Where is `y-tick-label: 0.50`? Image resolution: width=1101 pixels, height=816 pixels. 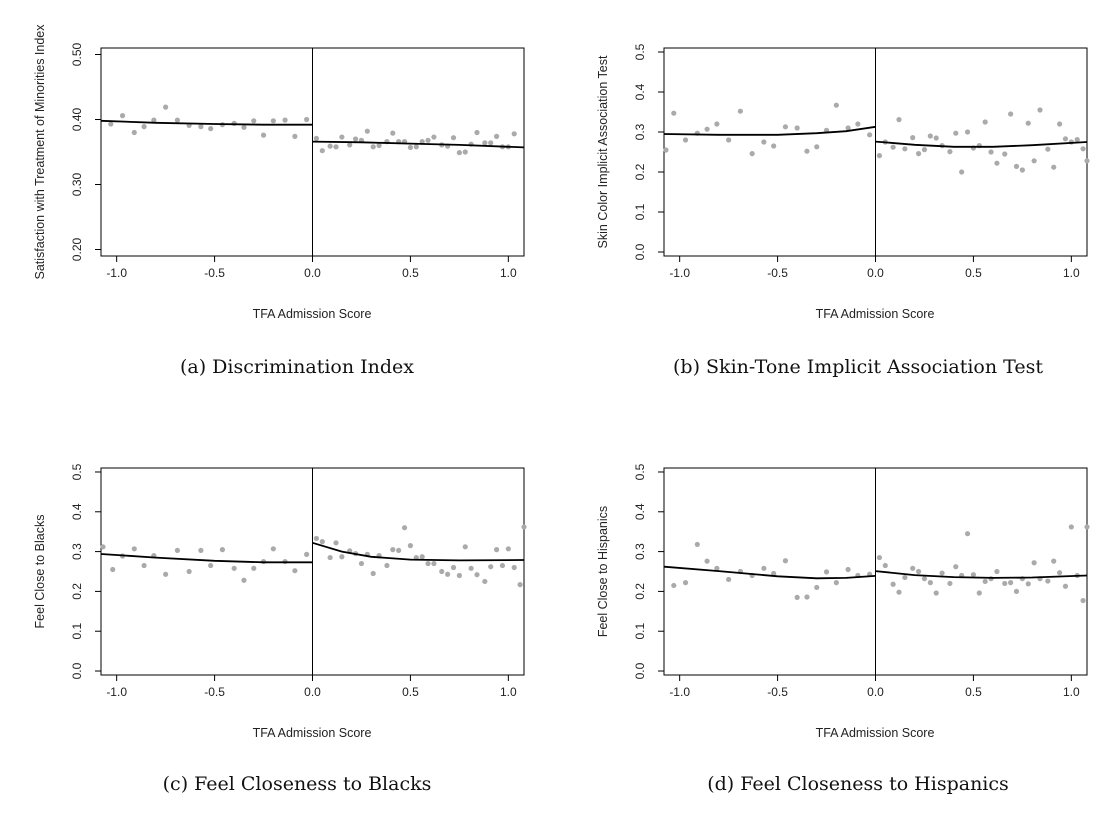 y-tick-label: 0.50 is located at coordinates (77, 54).